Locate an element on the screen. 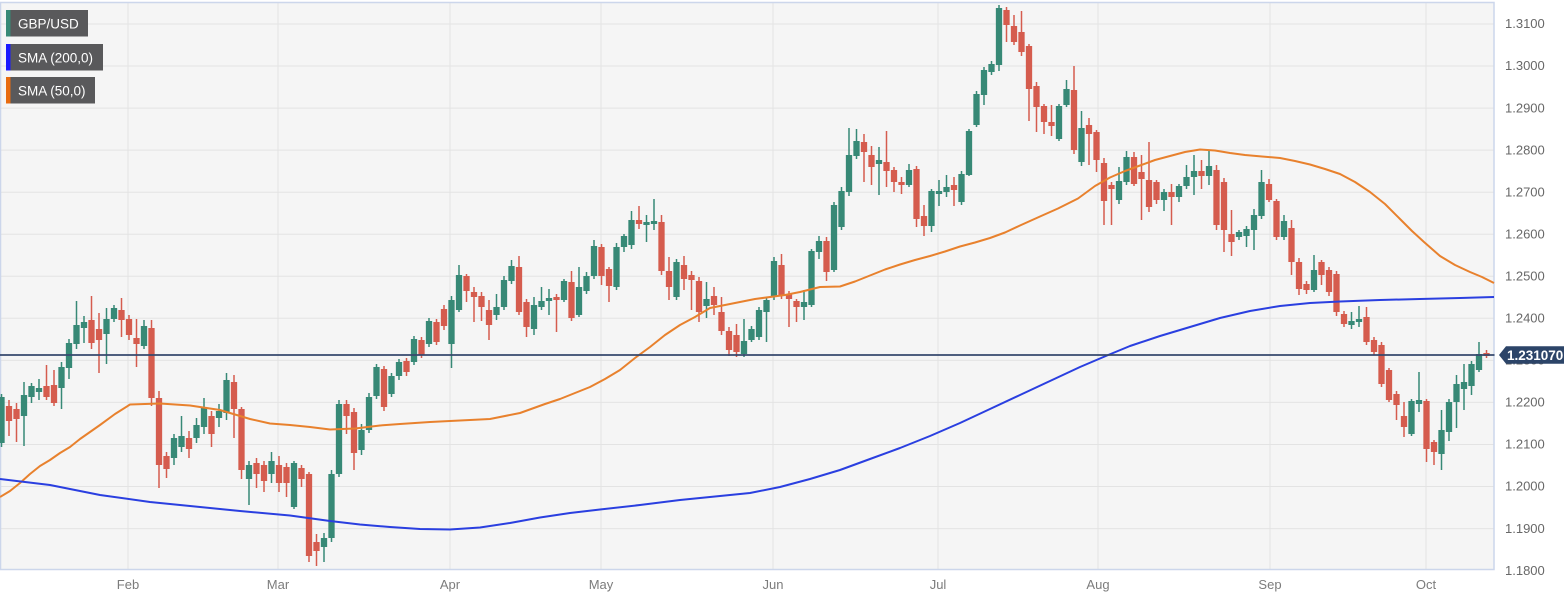 The height and width of the screenshot is (606, 1564). svg-text: Oct is located at coordinates (1426, 584).